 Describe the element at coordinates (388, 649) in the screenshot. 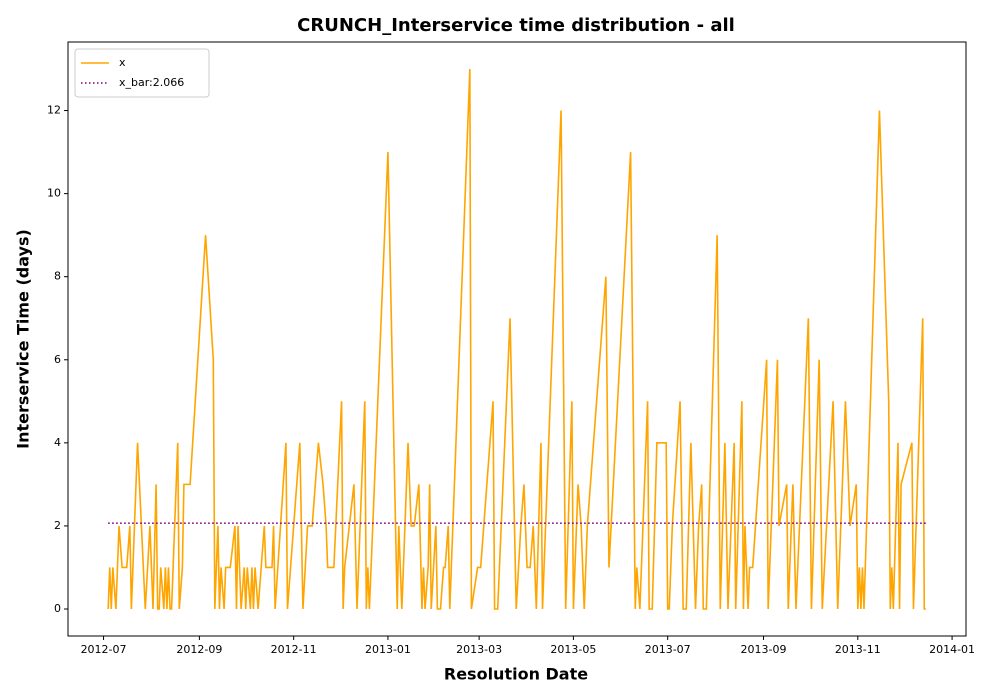

I see `x-tick-label: 2013-01` at that location.